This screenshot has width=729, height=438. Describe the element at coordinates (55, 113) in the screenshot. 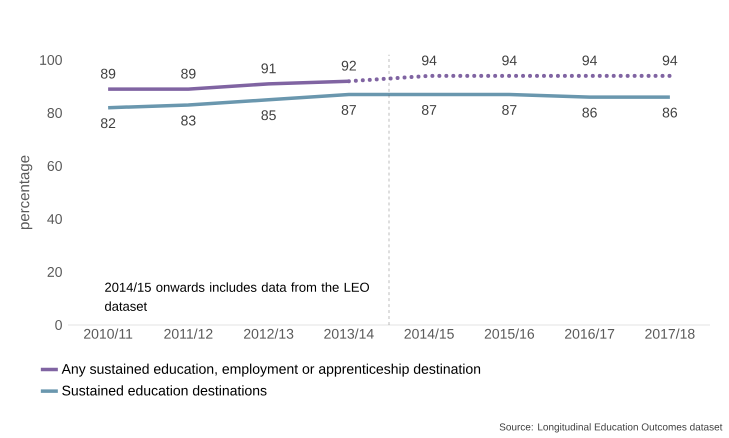

I see `y-tick-label: 80` at that location.